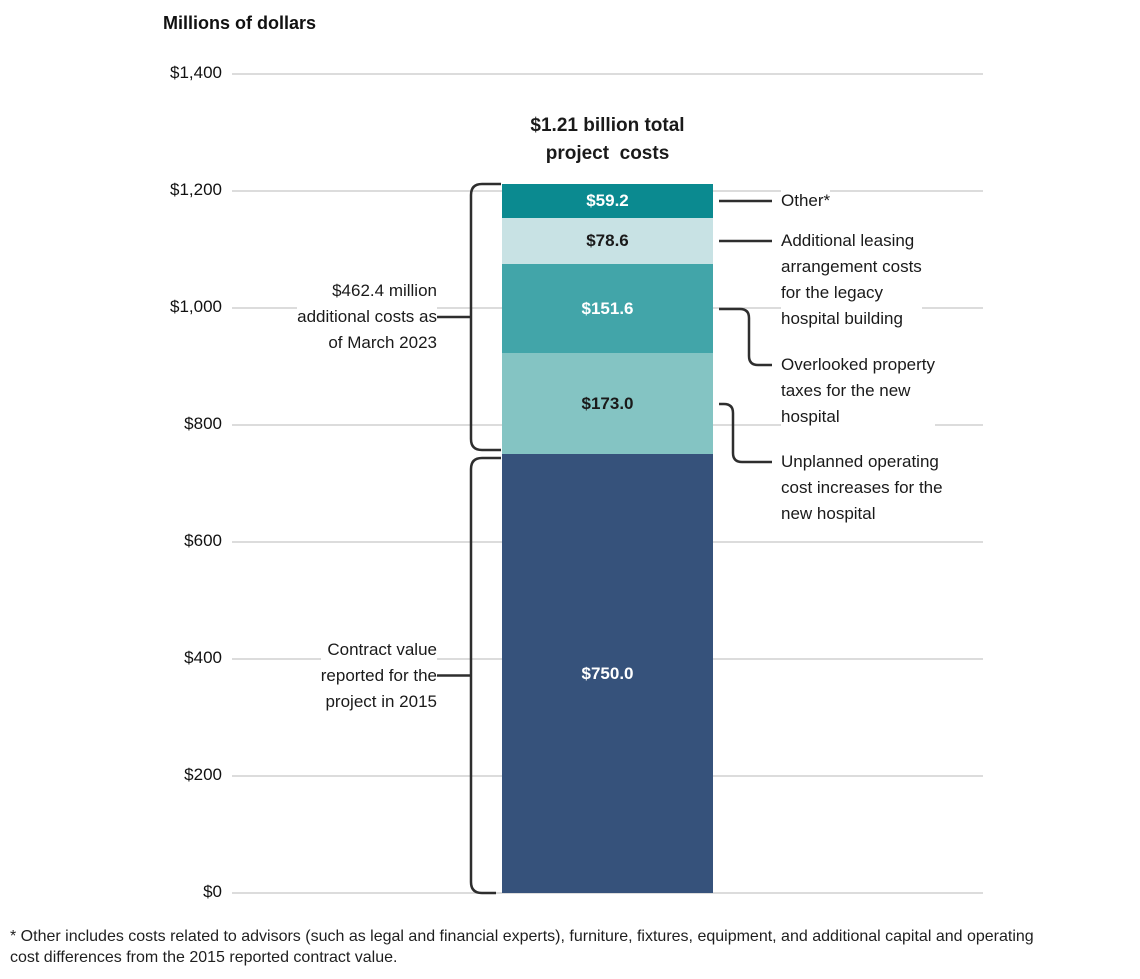  I want to click on y-axis-title: Millions of dollars, so click(240, 23).